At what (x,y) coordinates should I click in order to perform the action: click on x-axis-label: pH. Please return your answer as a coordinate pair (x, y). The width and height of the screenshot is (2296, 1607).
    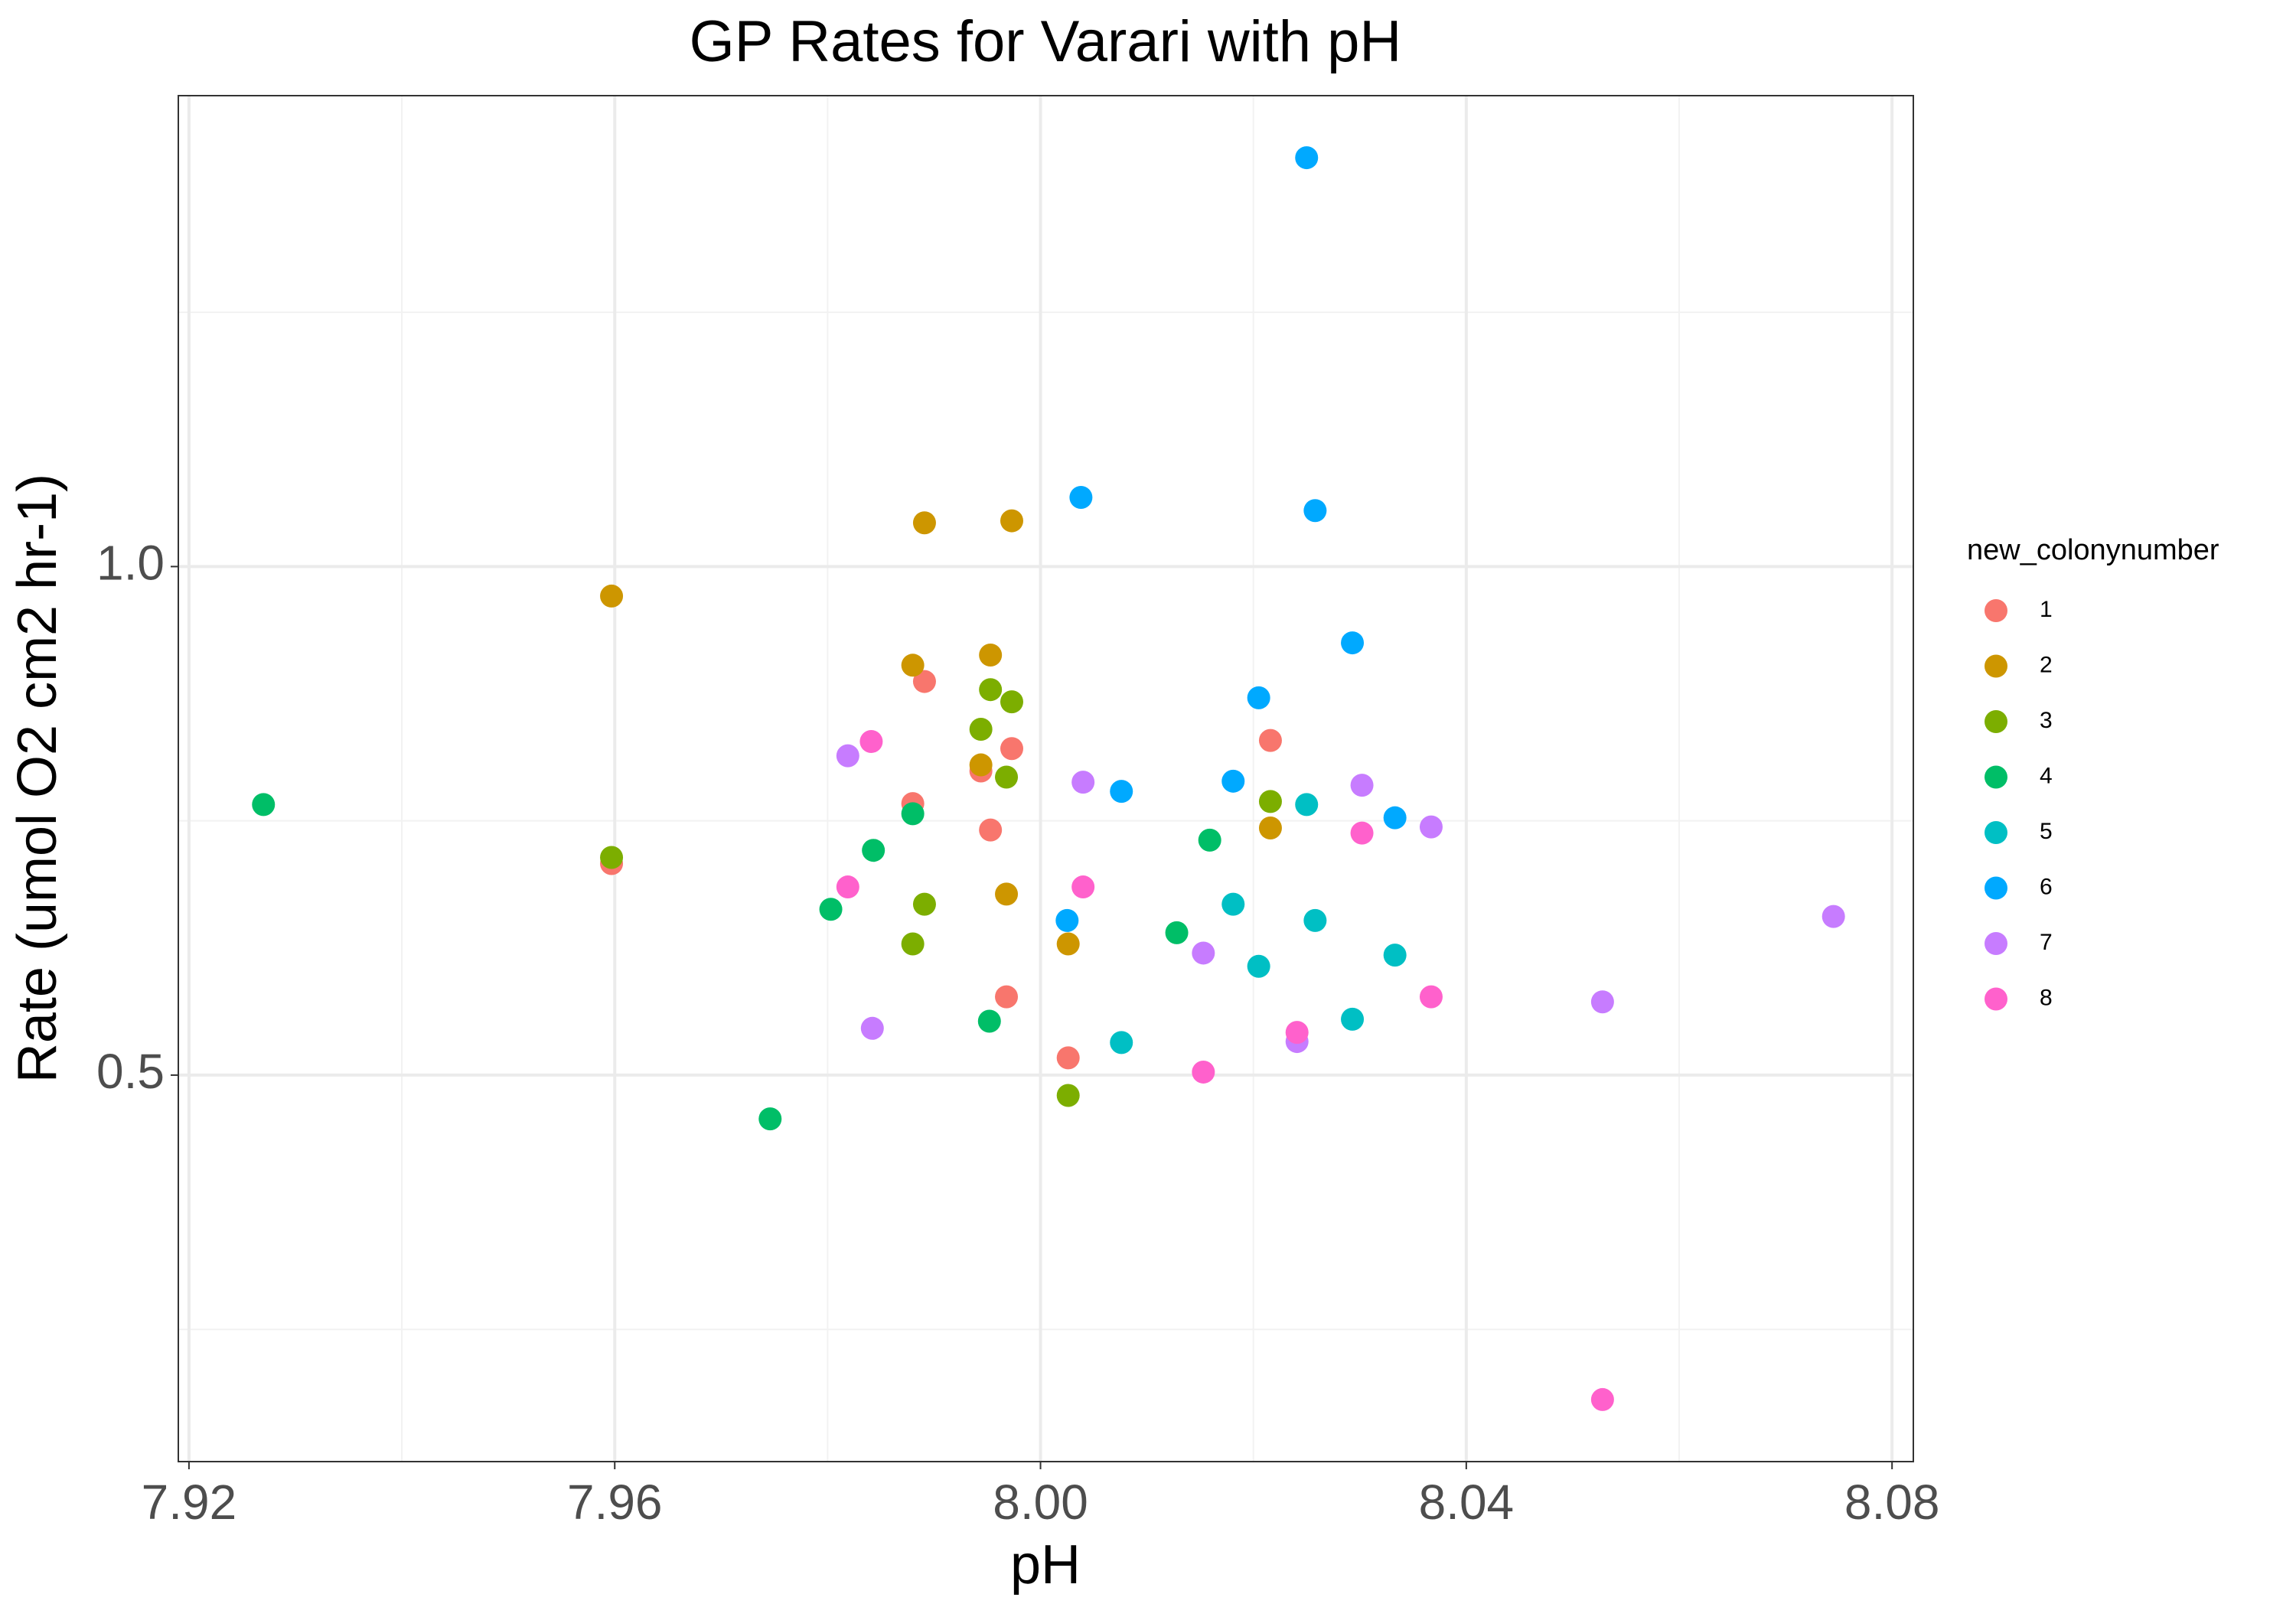
    Looking at the image, I should click on (1045, 1565).